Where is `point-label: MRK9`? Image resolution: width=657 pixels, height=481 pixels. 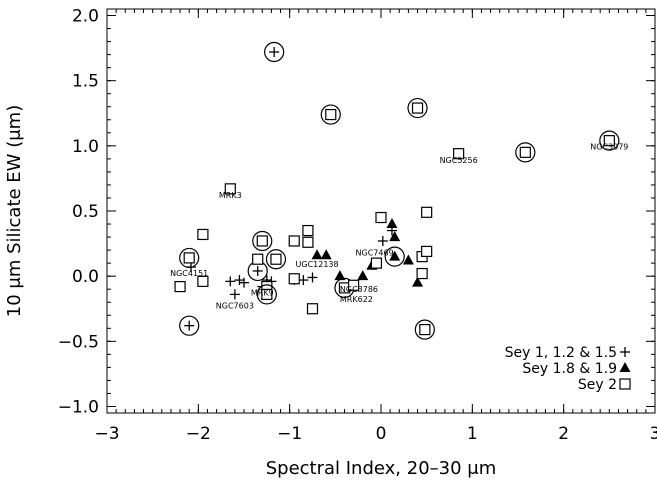 point-label: MRK9 is located at coordinates (262, 293).